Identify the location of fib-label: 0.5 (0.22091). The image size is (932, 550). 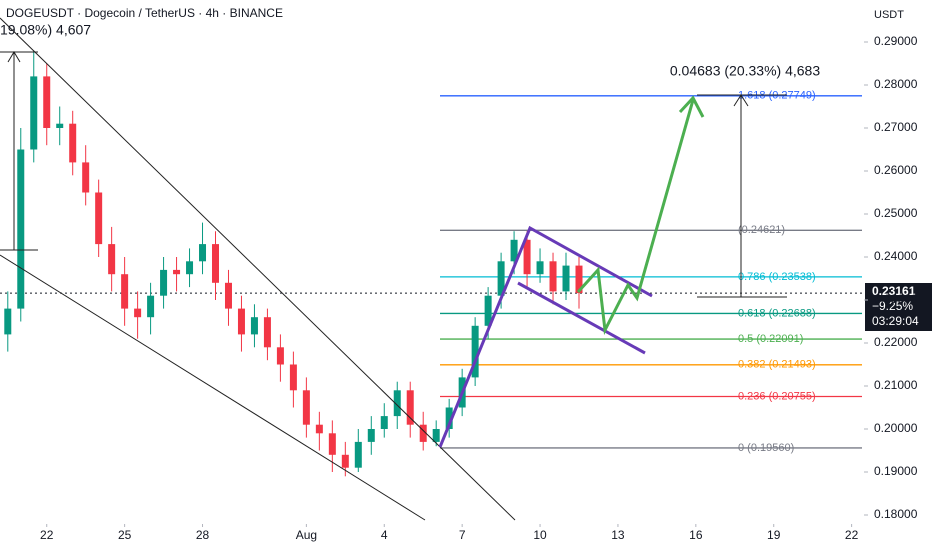
(770, 339).